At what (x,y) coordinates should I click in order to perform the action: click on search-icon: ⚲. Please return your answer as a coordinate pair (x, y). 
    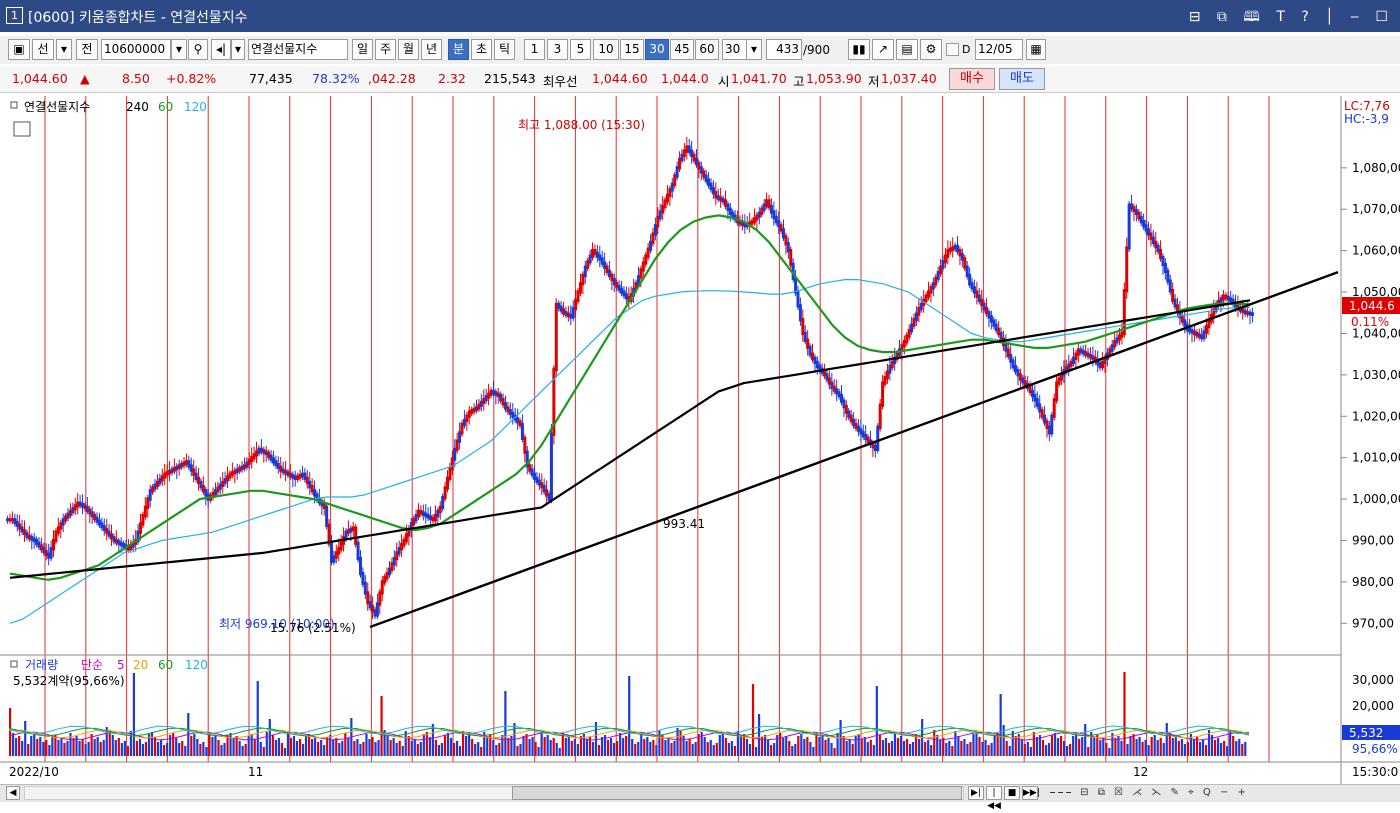
    Looking at the image, I should click on (198, 49).